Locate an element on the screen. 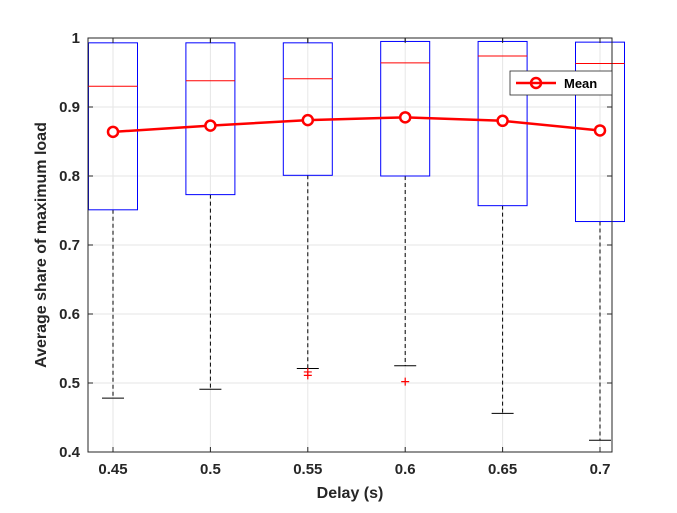 The height and width of the screenshot is (513, 677). y-axis-label: Average share of maximum load is located at coordinates (41, 245).